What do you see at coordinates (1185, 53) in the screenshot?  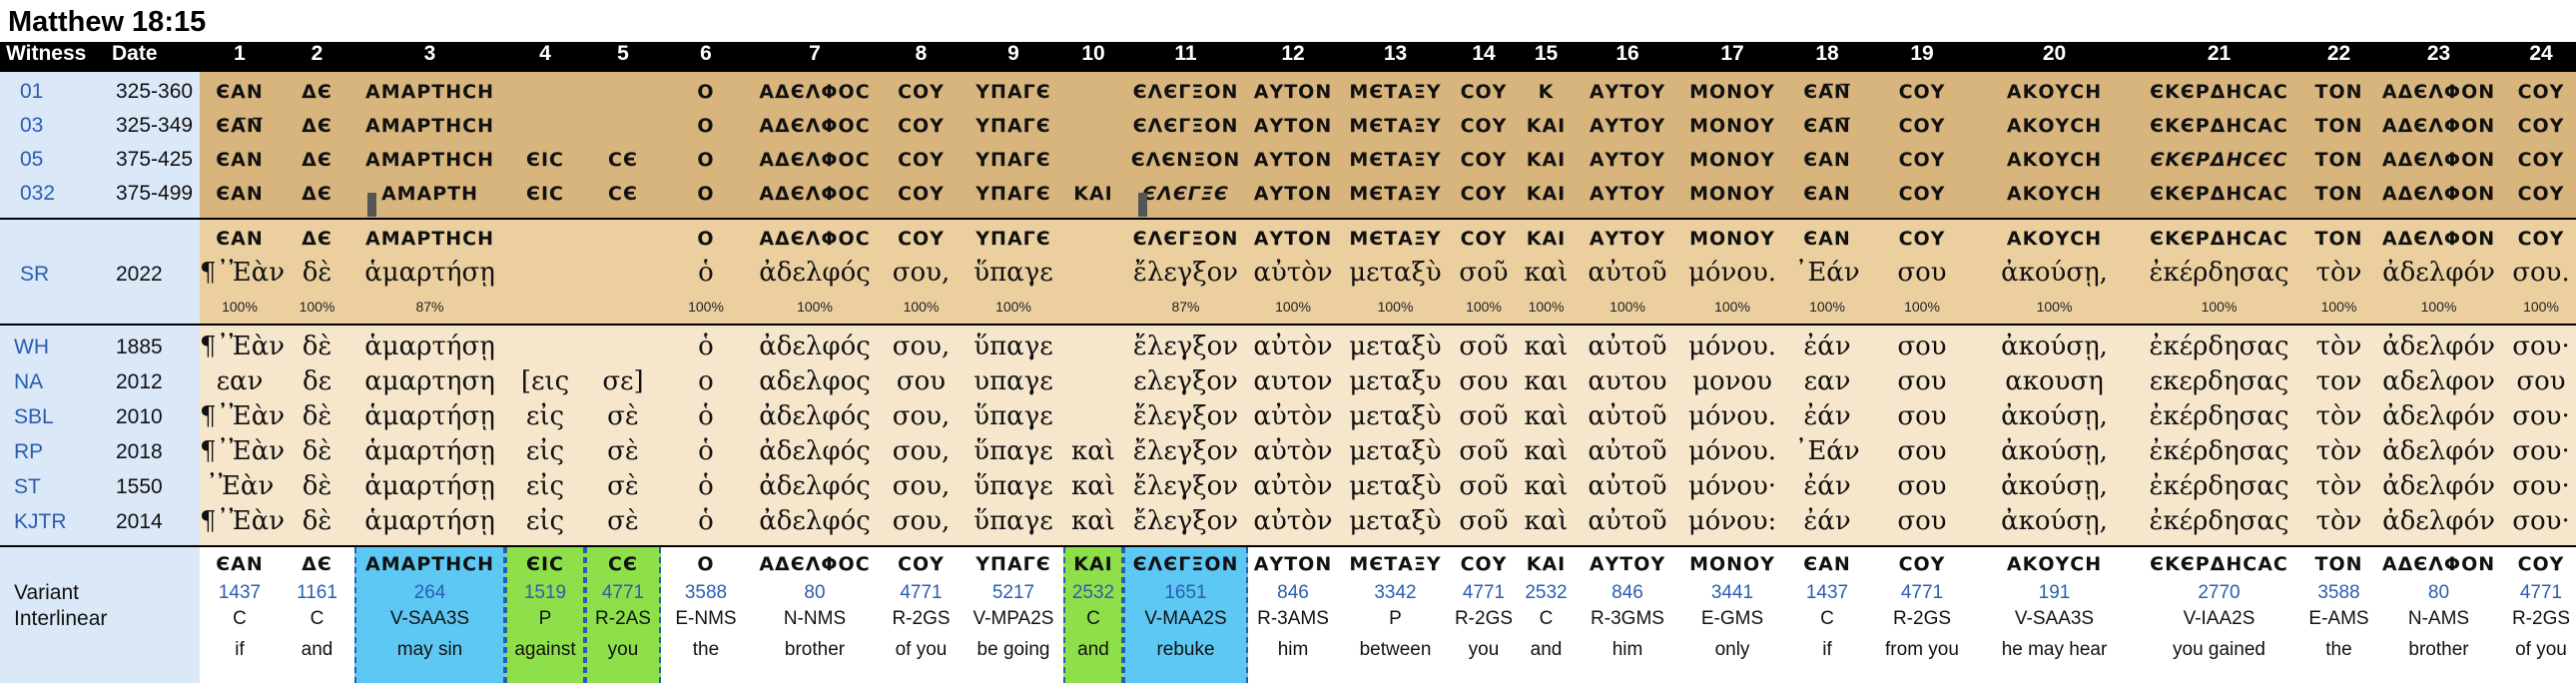 I see `column-header-number: 11` at bounding box center [1185, 53].